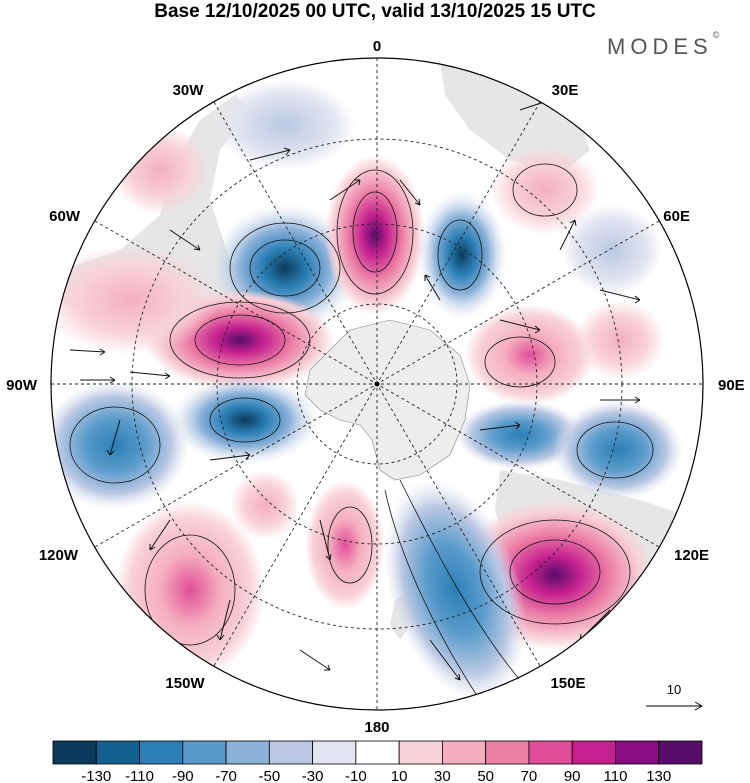  Describe the element at coordinates (676, 216) in the screenshot. I see `lon-label-60e: 60E` at that location.